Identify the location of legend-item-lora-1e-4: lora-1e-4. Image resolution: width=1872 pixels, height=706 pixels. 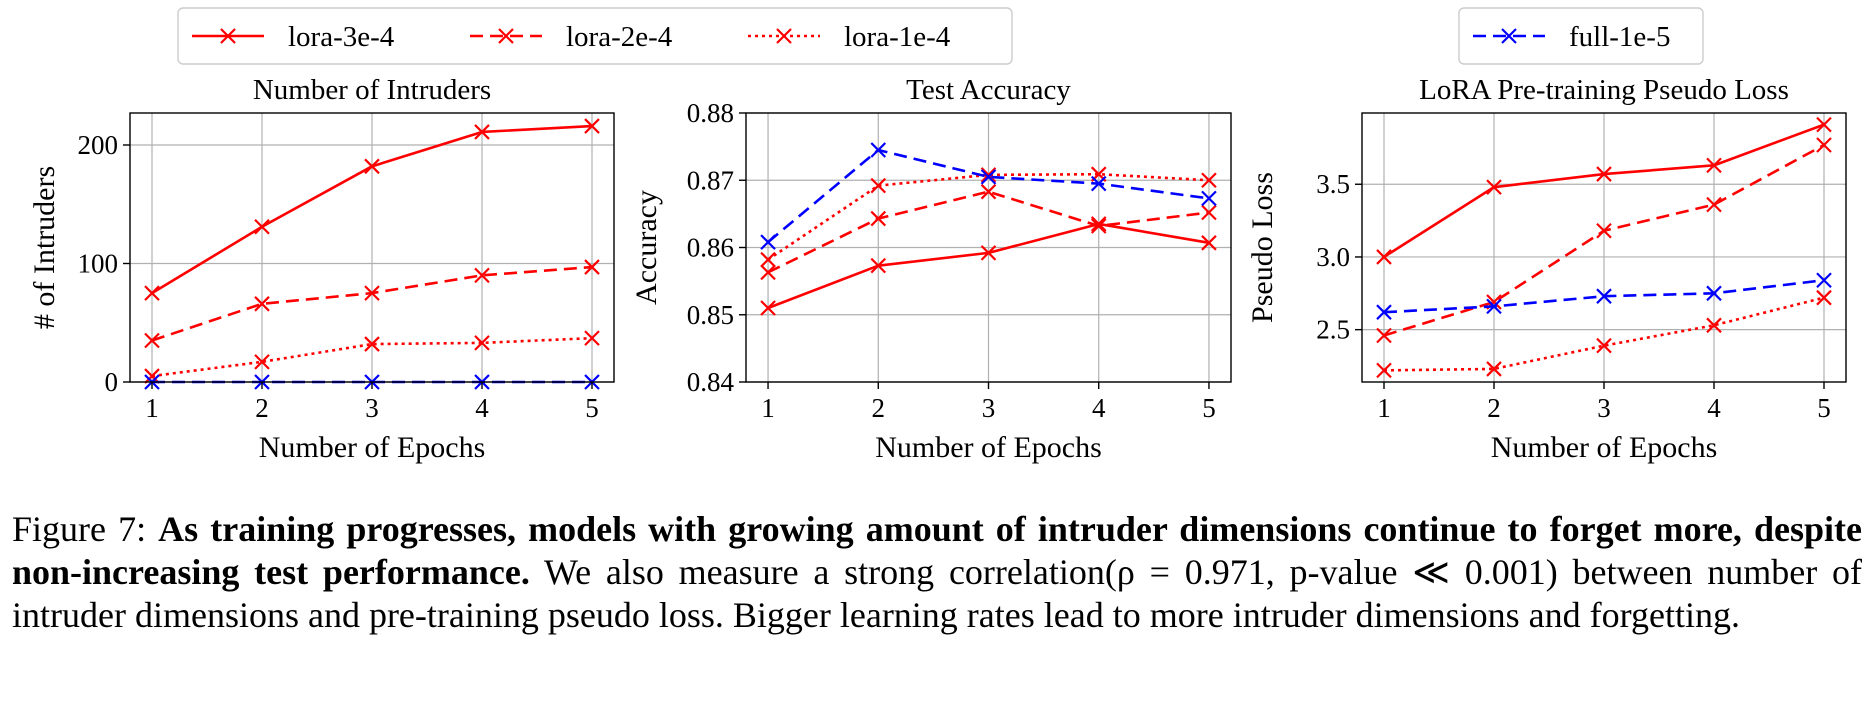
(849, 37).